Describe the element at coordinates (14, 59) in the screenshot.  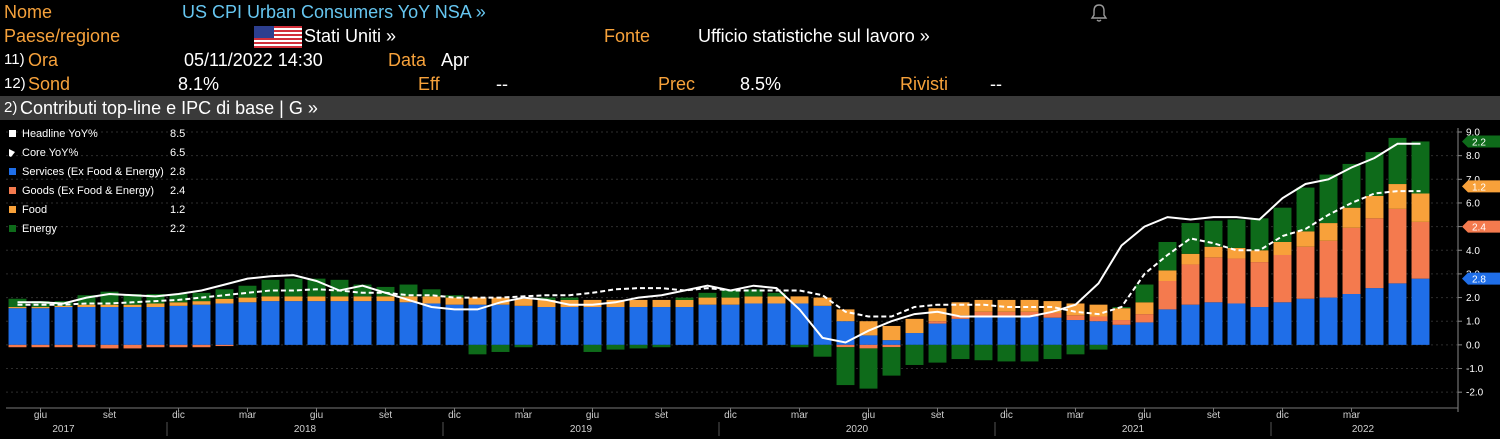
I see `time-menu-number: 11)` at that location.